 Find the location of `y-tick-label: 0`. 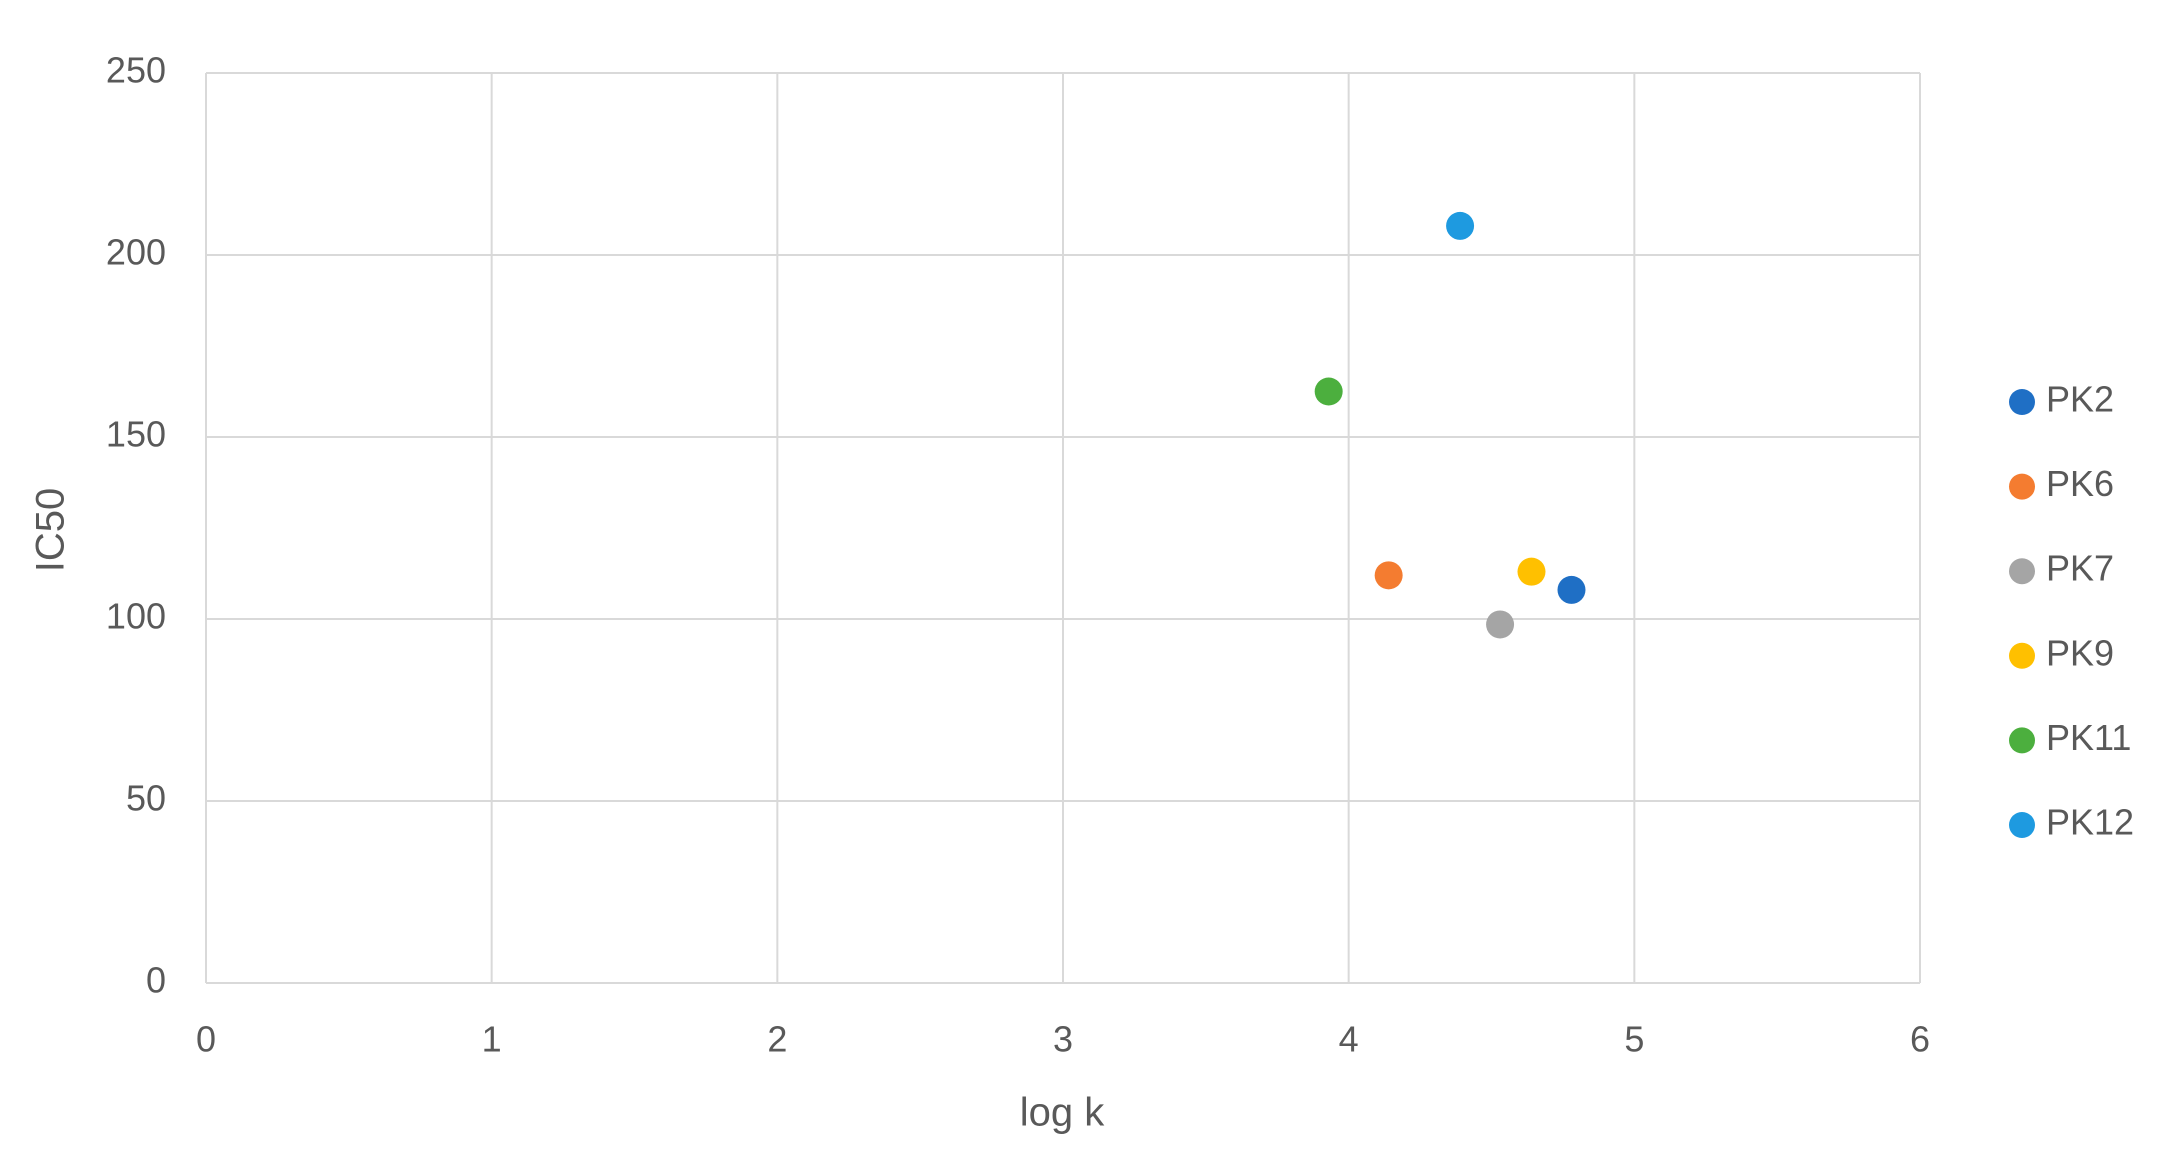

y-tick-label: 0 is located at coordinates (156, 980).